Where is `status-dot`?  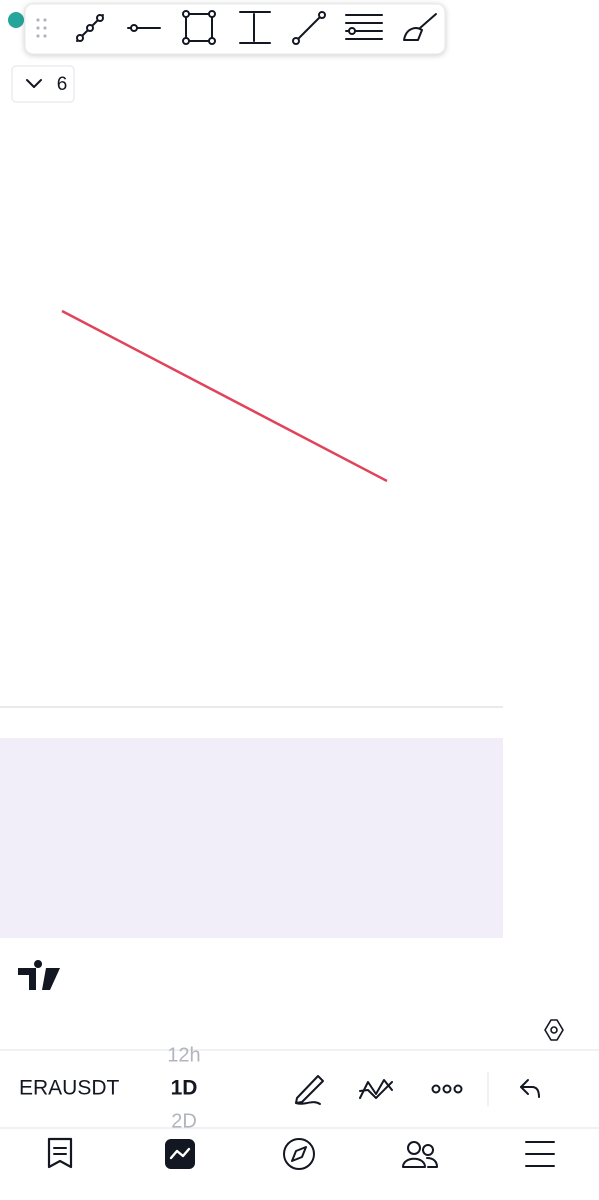
status-dot is located at coordinates (16, 20).